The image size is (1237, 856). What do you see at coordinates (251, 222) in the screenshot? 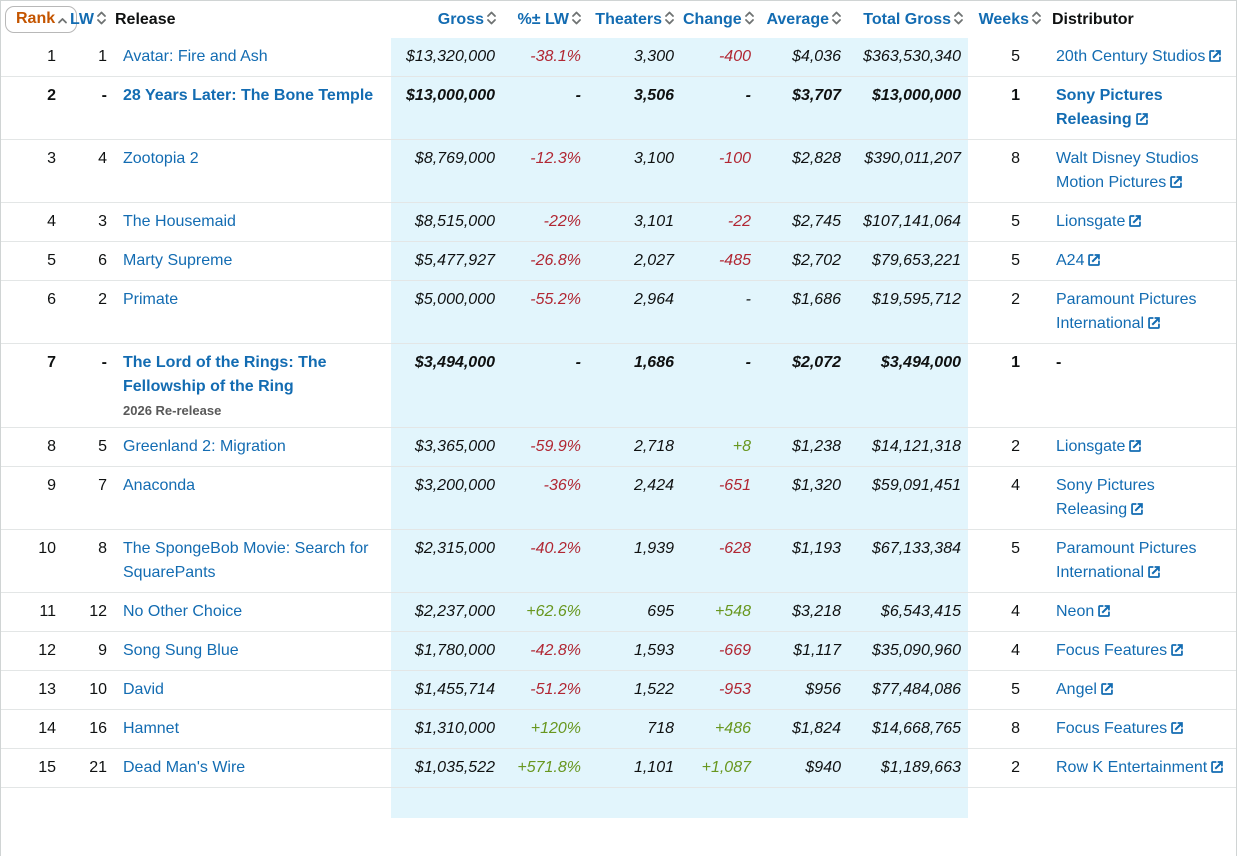
I see `release-cell: The Housemaid` at bounding box center [251, 222].